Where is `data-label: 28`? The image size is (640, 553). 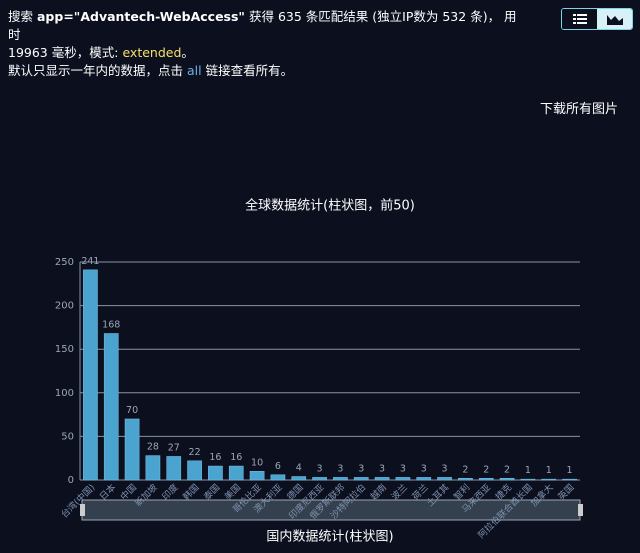
data-label: 28 is located at coordinates (153, 447).